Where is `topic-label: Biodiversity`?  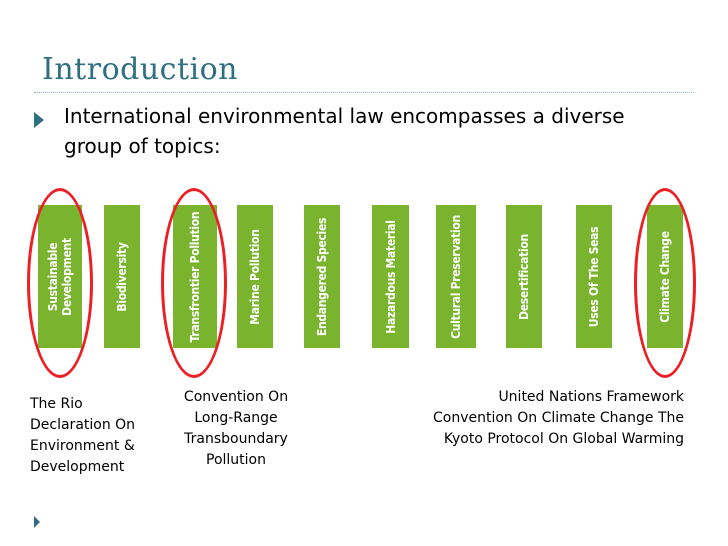 topic-label: Biodiversity is located at coordinates (122, 276).